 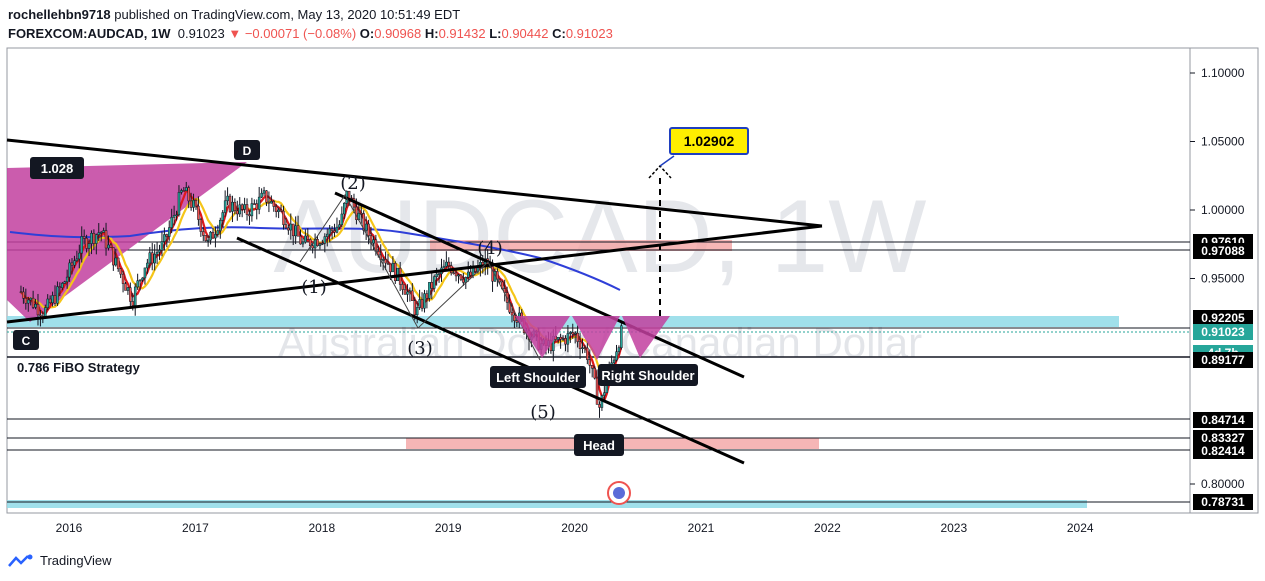 I want to click on close-value: 0.91023, so click(x=589, y=33).